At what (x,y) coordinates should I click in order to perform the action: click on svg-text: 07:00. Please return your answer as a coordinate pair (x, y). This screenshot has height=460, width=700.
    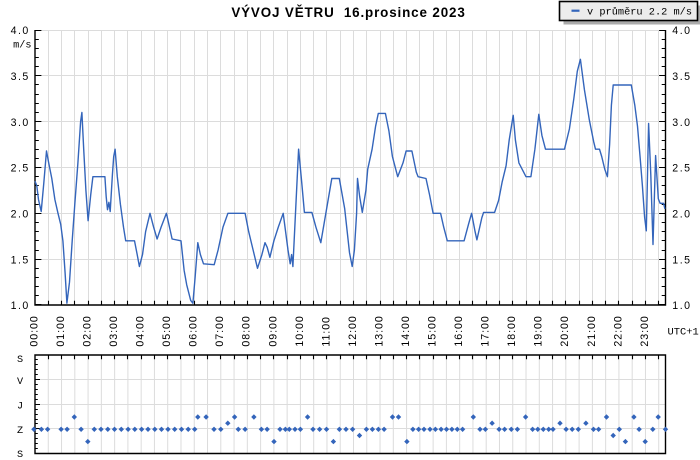
    Looking at the image, I should click on (220, 330).